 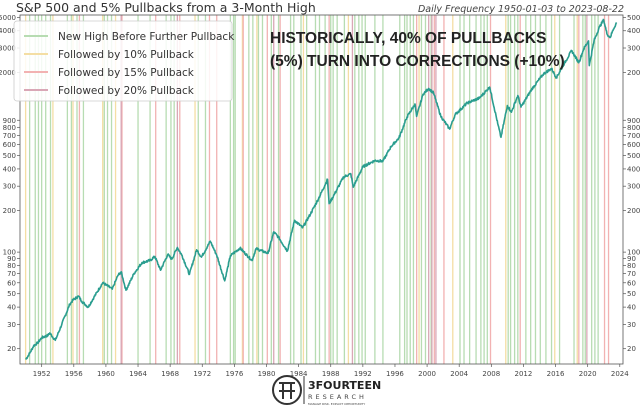 I want to click on y-tick-label-left: 3000, so click(x=8, y=49).